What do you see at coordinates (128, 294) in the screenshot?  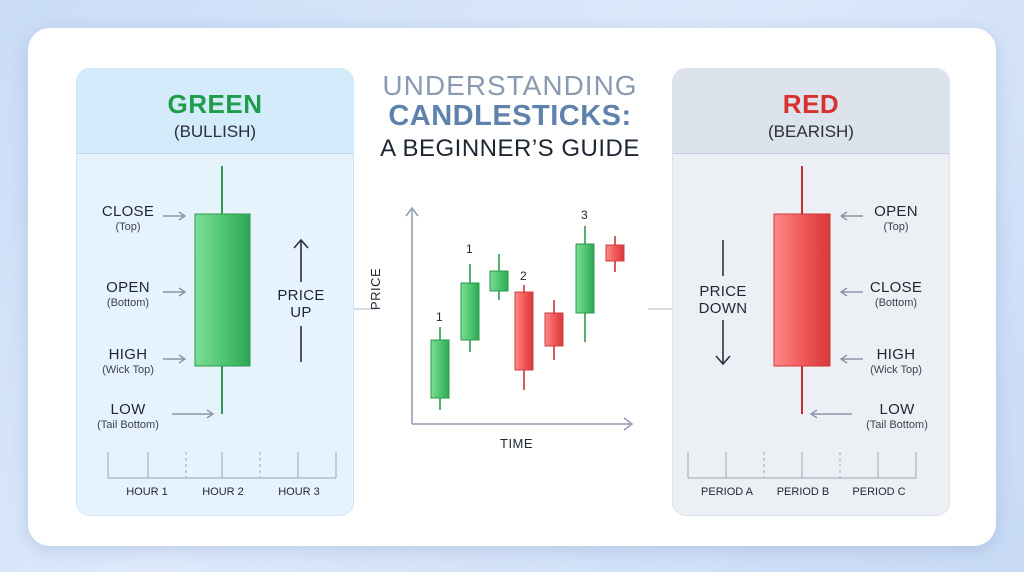 I see `green-label-open: OPEN (Bottom)` at bounding box center [128, 294].